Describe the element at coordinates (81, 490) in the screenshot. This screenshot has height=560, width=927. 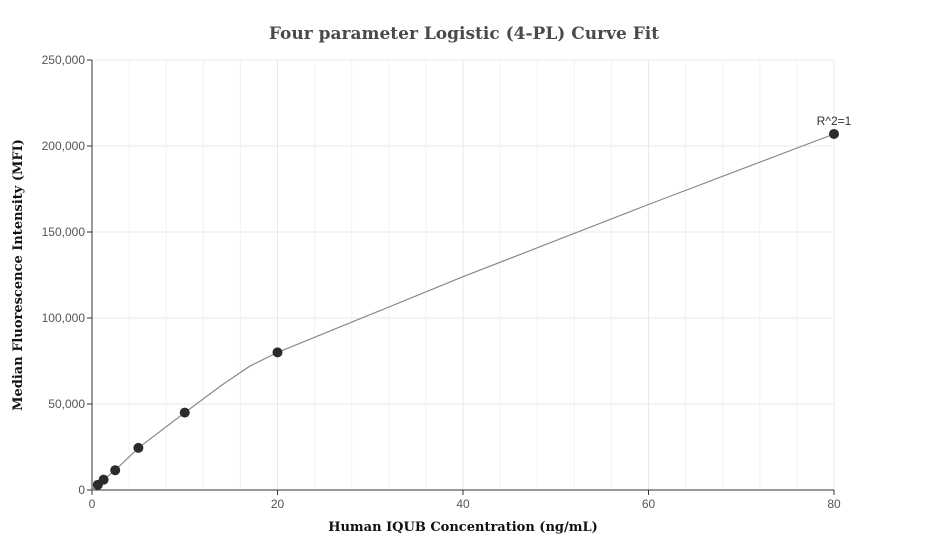
I see `y-tick-label: 0` at that location.